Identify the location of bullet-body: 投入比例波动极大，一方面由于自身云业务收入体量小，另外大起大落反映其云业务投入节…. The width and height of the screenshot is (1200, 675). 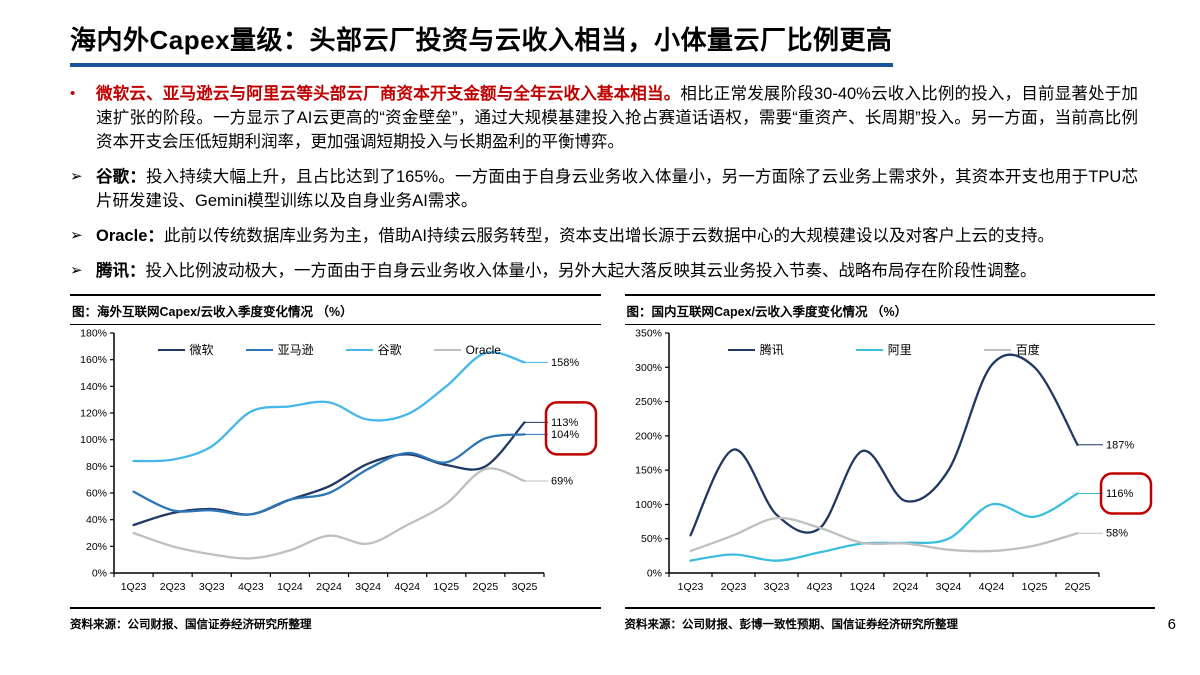
(591, 270).